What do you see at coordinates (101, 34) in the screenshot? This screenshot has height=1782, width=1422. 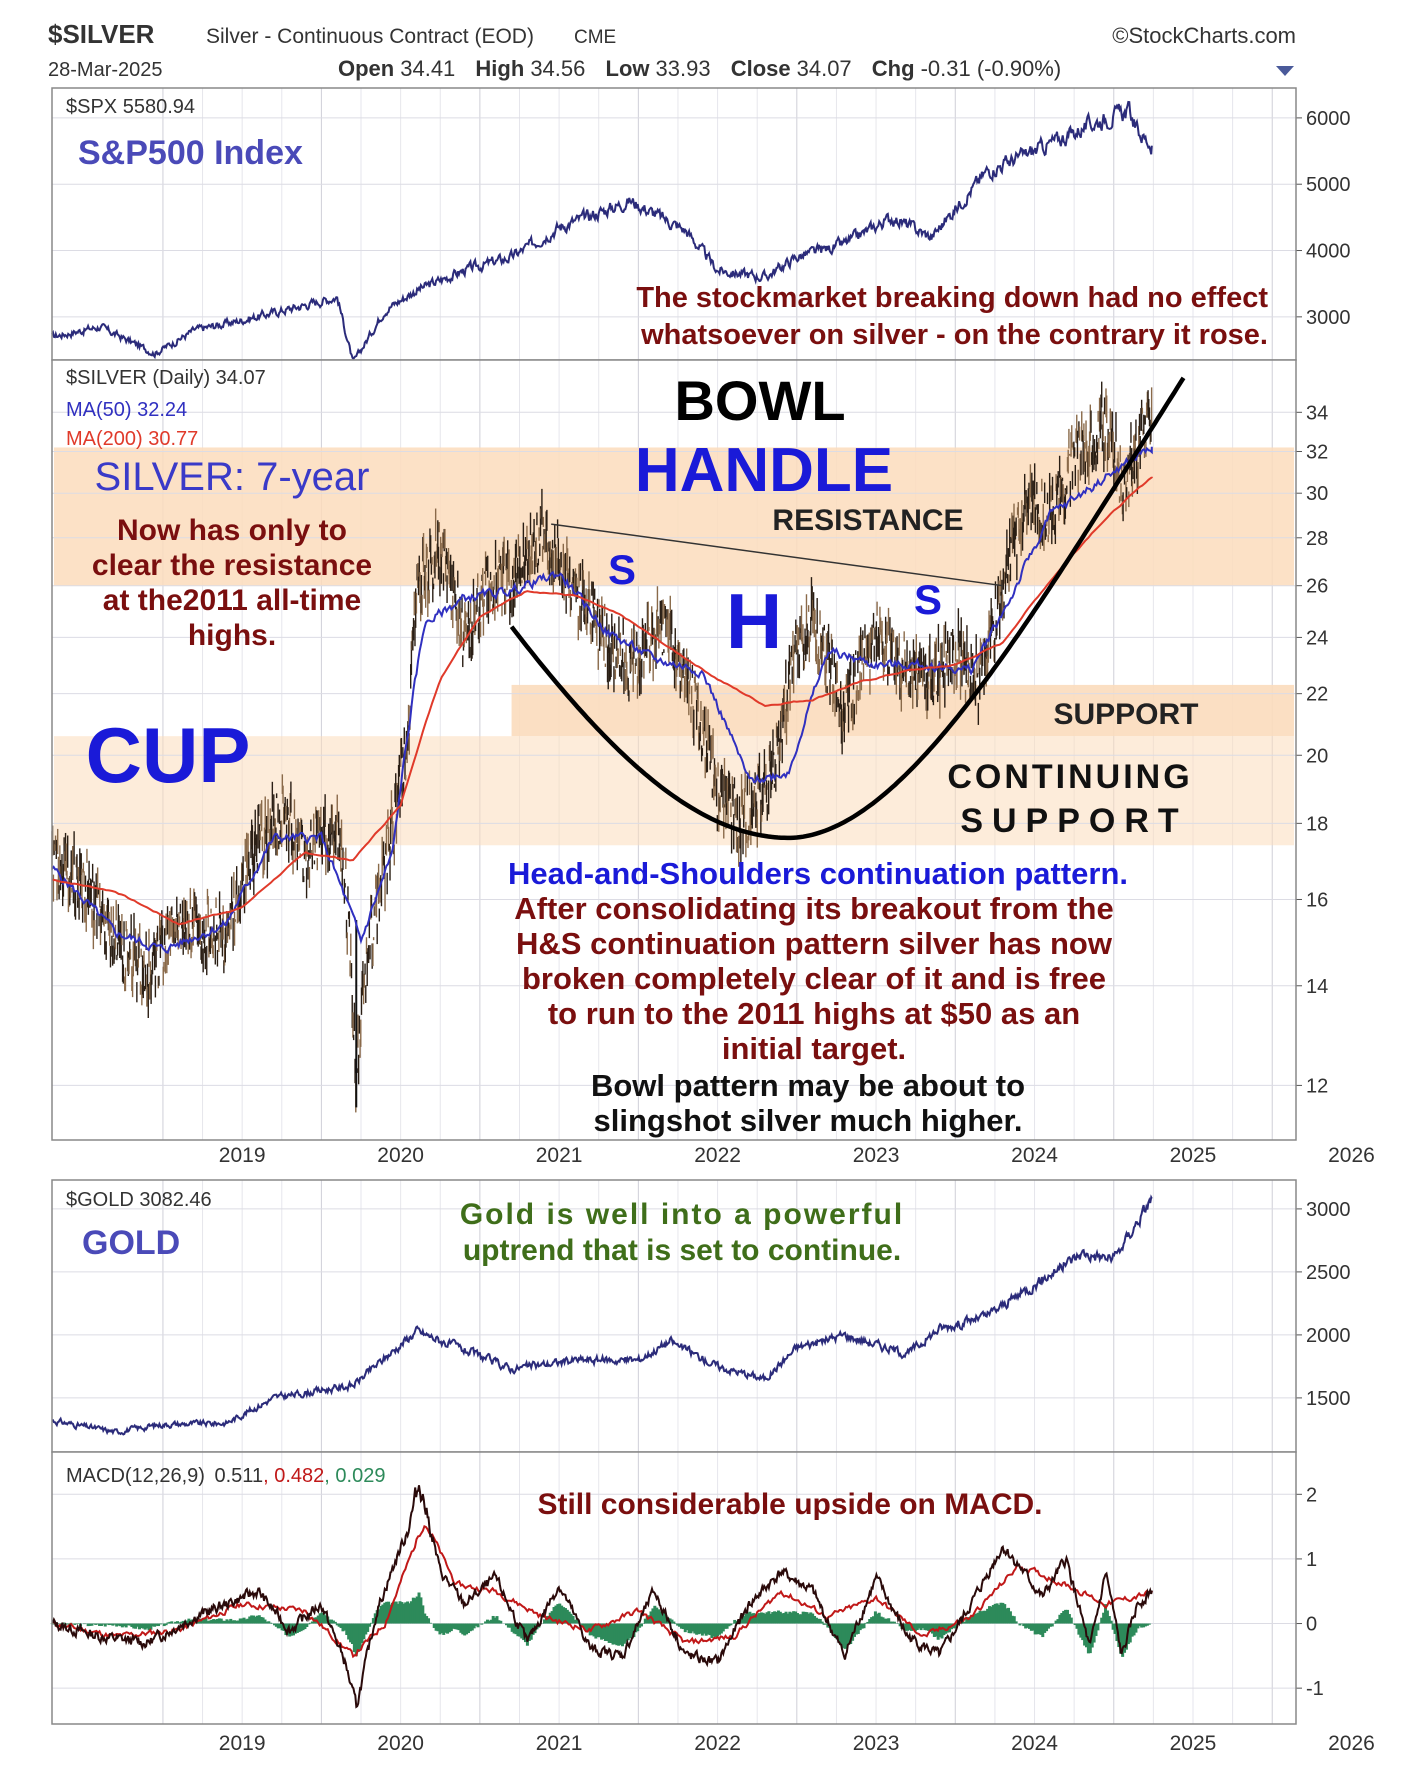 I see `header-symbol: $SILVER` at bounding box center [101, 34].